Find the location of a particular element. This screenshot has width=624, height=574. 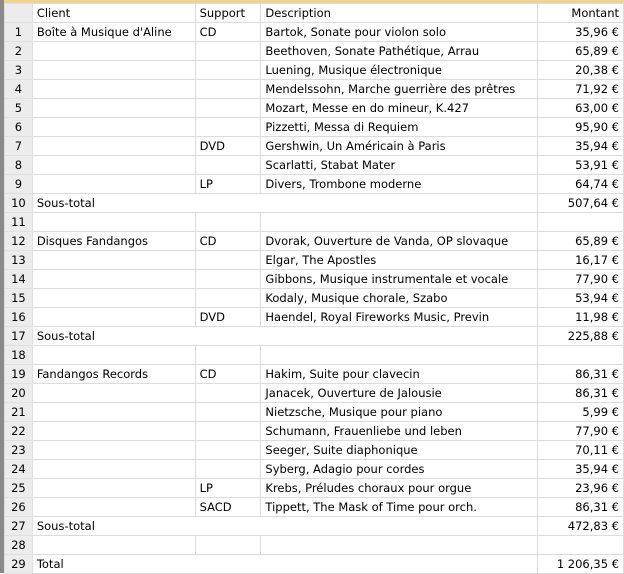

client-cell: Disques Fandangos is located at coordinates (113, 241).